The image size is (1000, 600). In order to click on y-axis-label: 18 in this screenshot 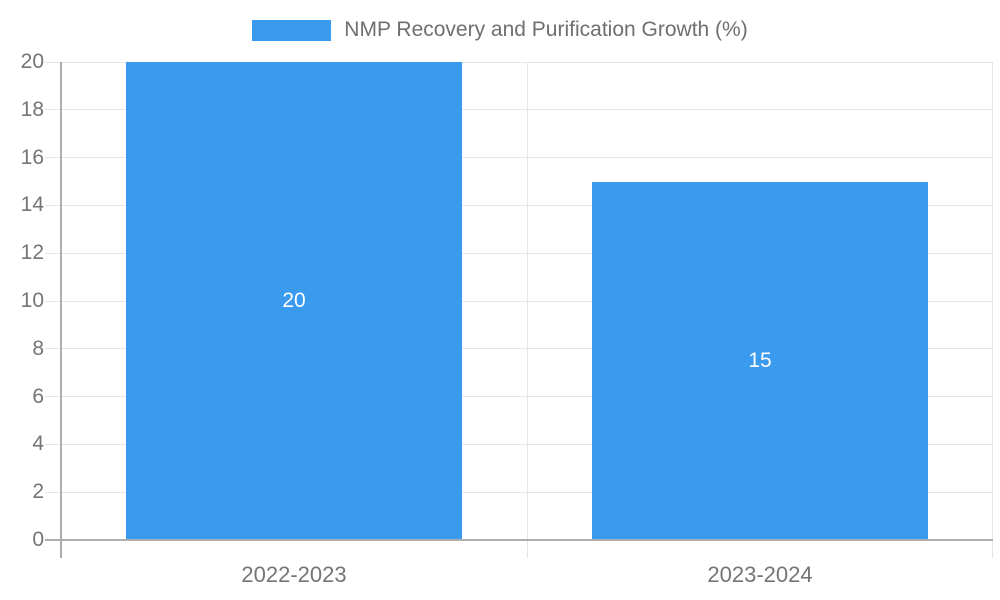, I will do `click(32, 109)`.